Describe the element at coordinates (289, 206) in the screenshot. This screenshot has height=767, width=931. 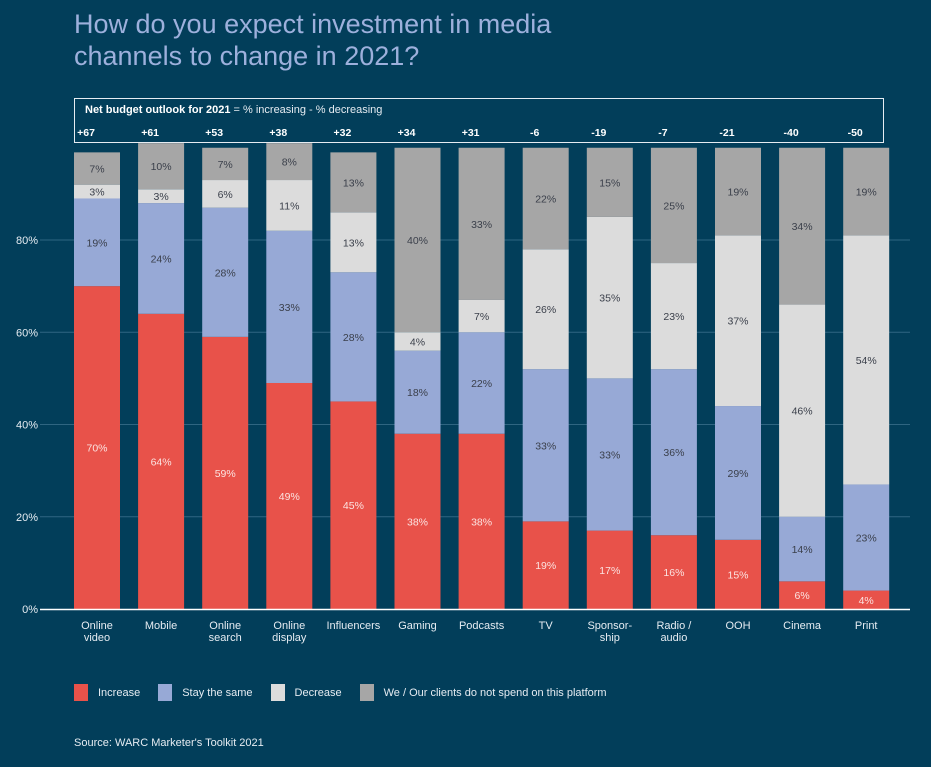
I see `data-label: 11%` at that location.